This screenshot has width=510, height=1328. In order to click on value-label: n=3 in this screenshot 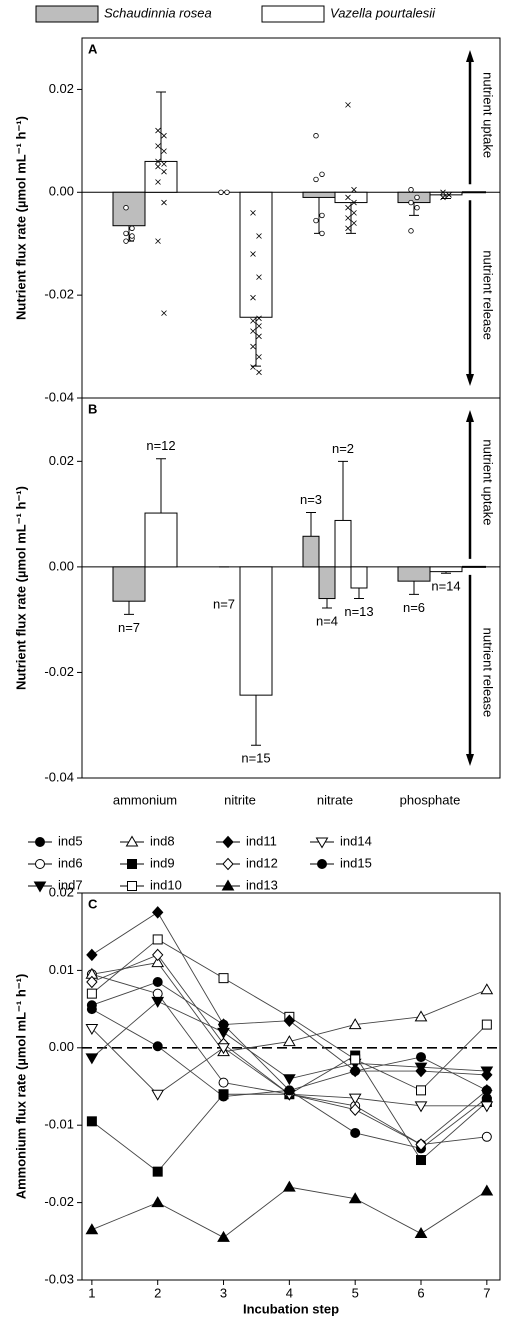, I will do `click(311, 499)`.